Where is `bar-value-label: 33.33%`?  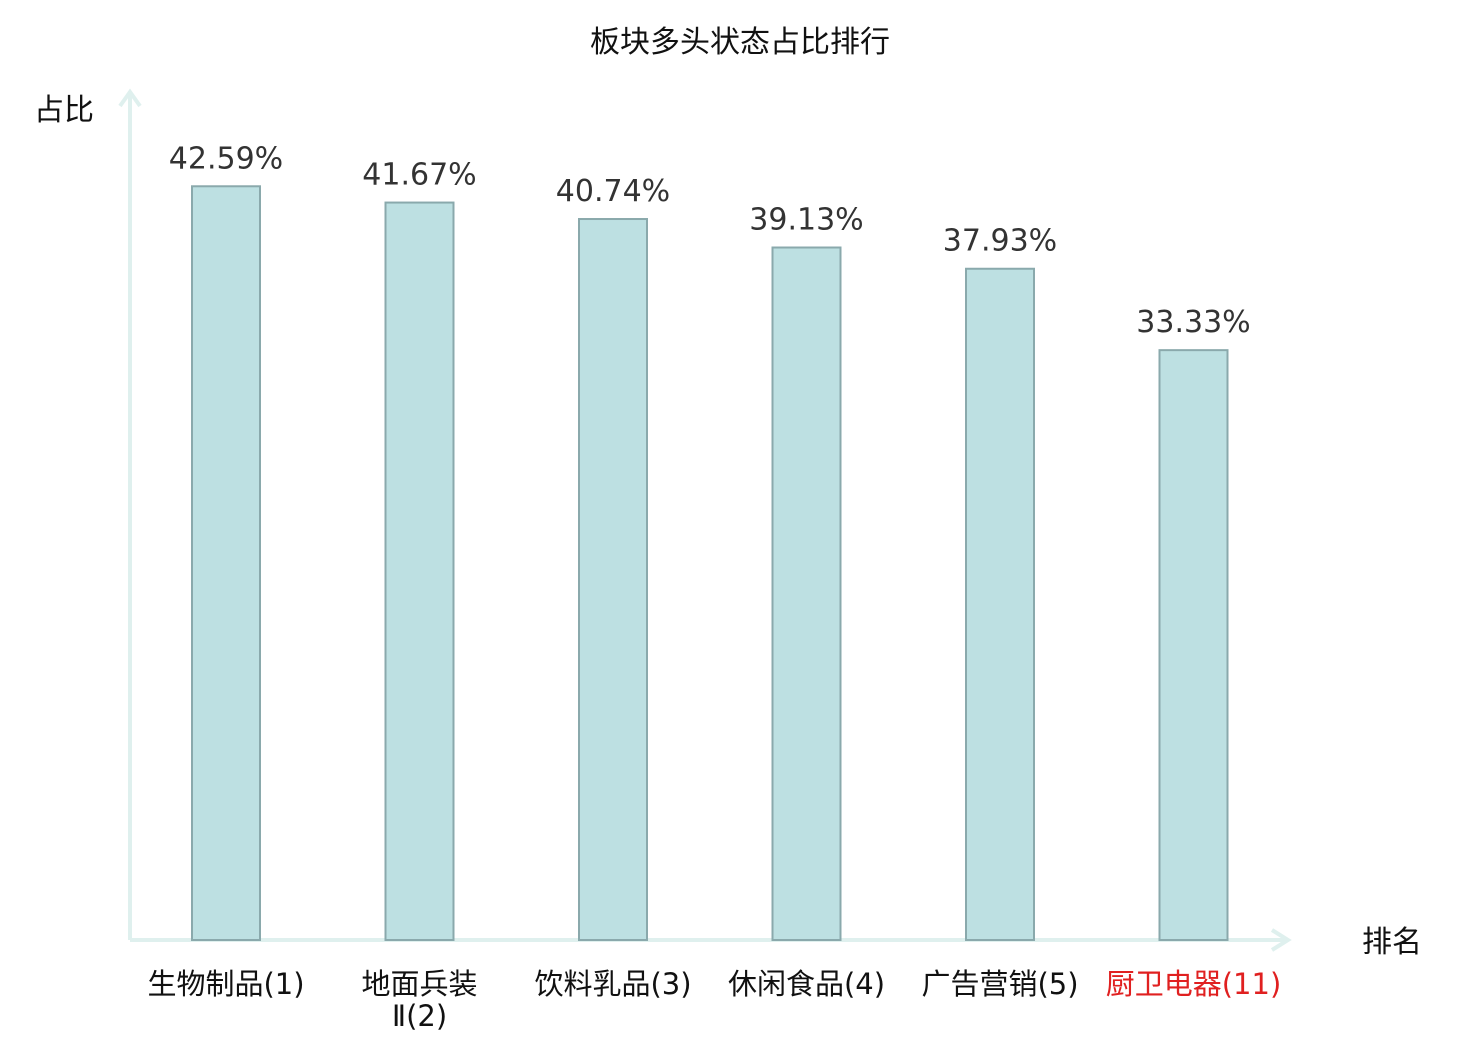
bar-value-label: 33.33% is located at coordinates (1193, 322).